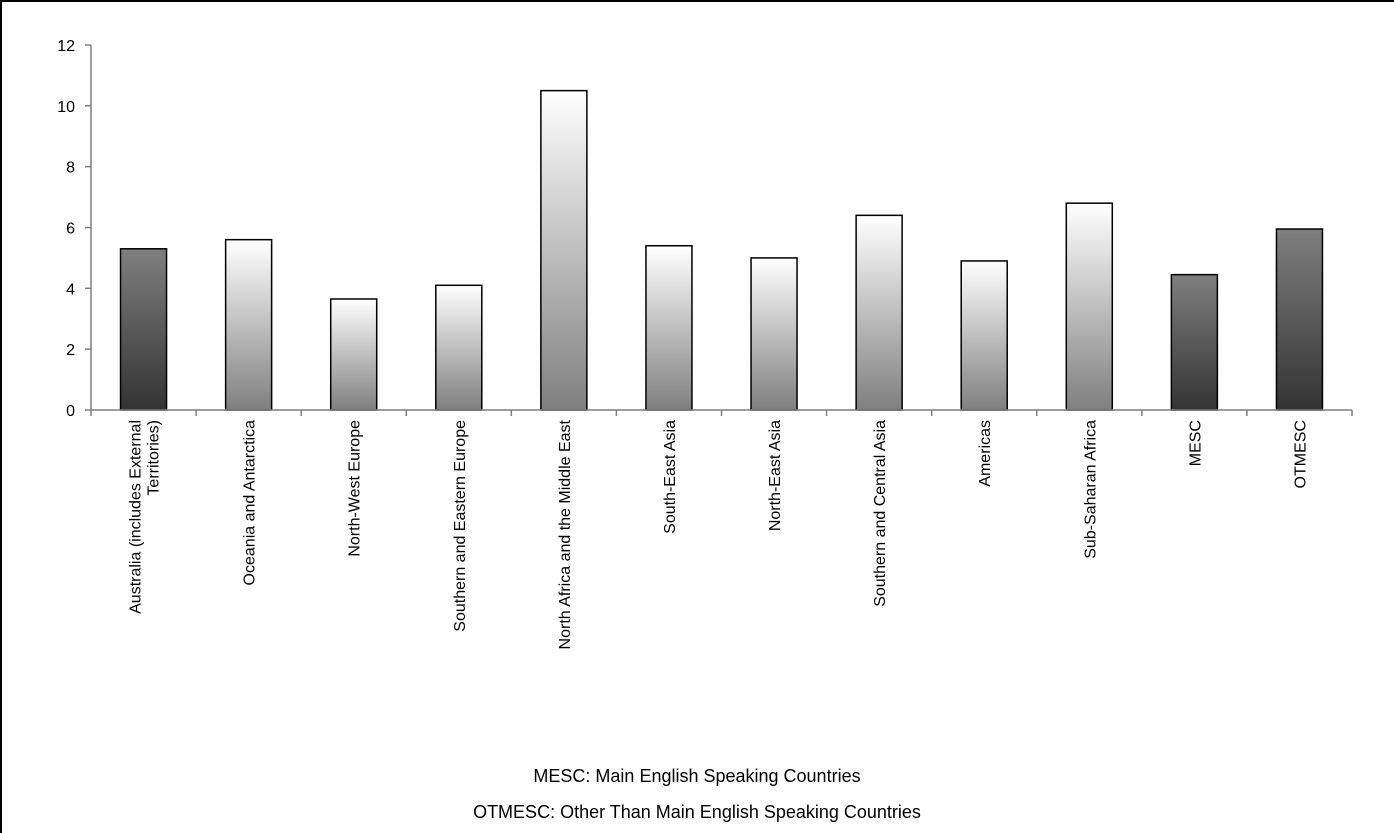  I want to click on category-label-10: Sub-Saharan Africa, so click(1090, 489).